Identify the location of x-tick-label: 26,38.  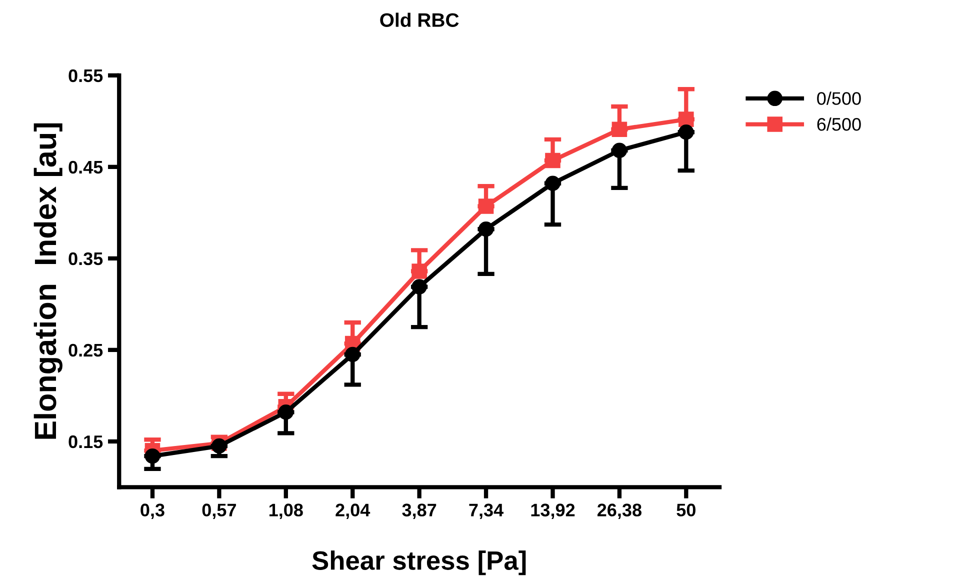
(619, 512).